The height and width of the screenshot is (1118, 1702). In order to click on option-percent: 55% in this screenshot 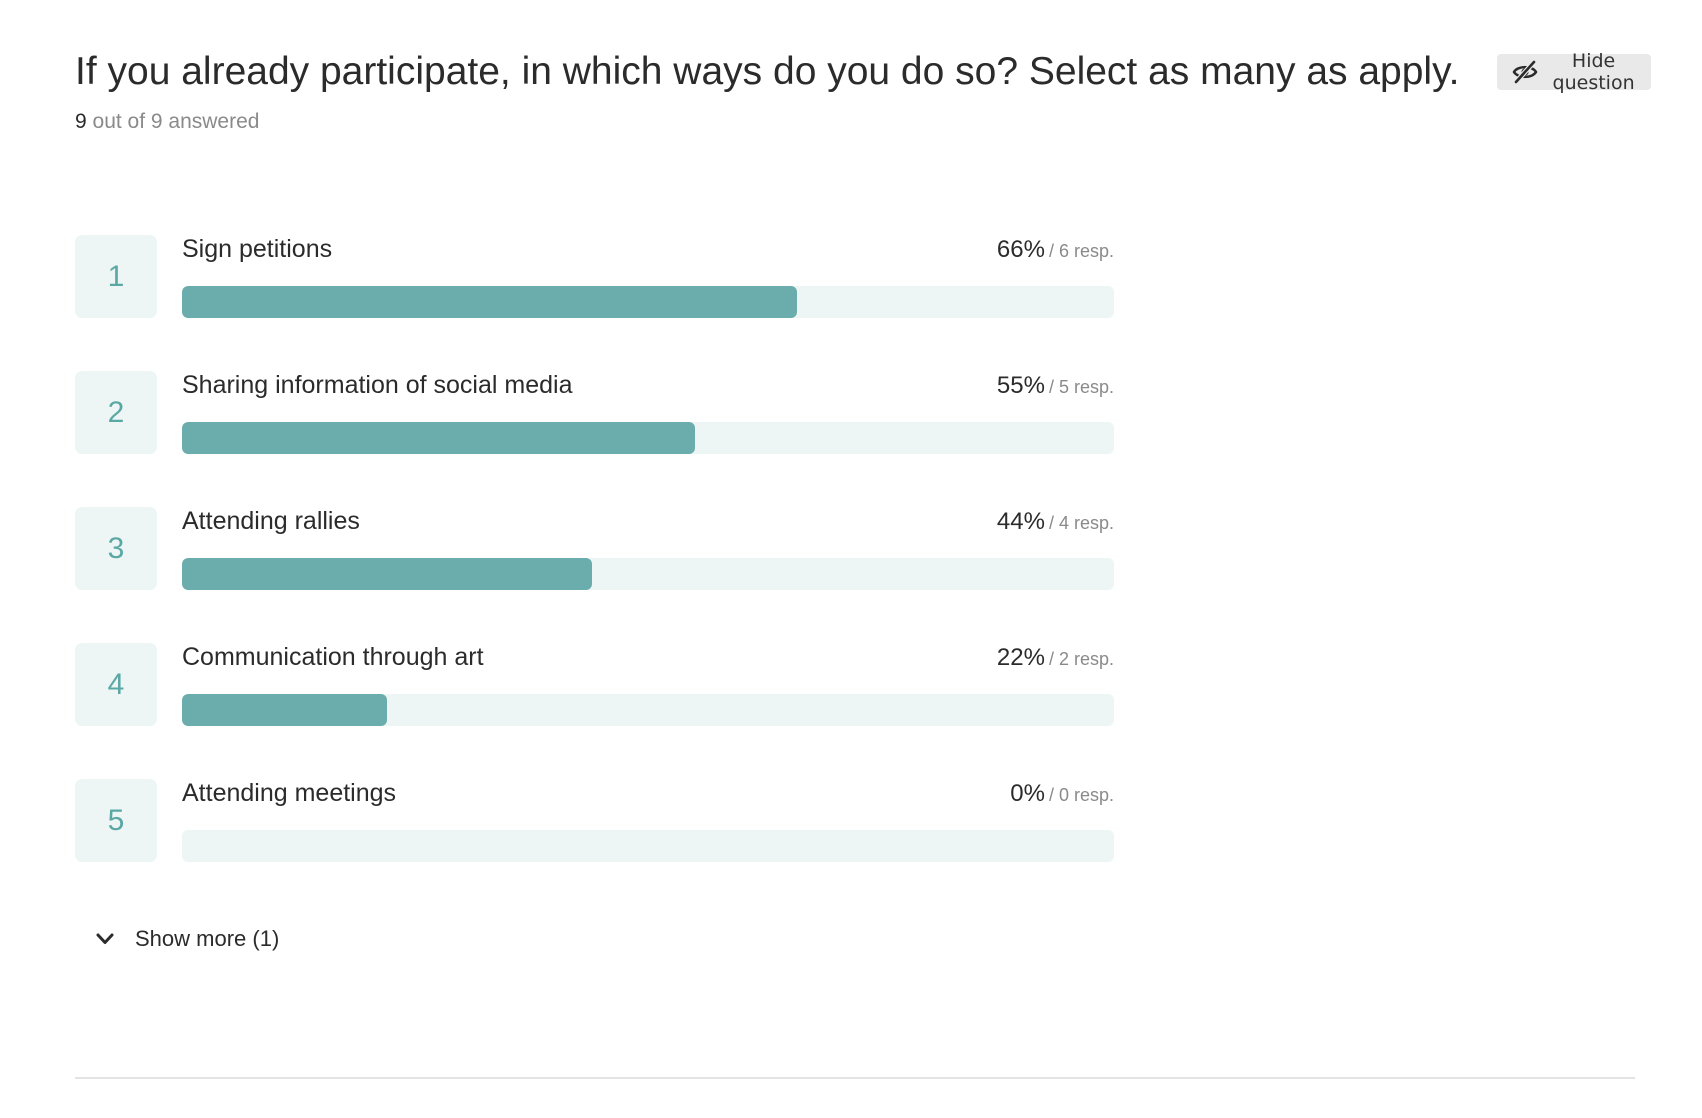, I will do `click(1020, 385)`.